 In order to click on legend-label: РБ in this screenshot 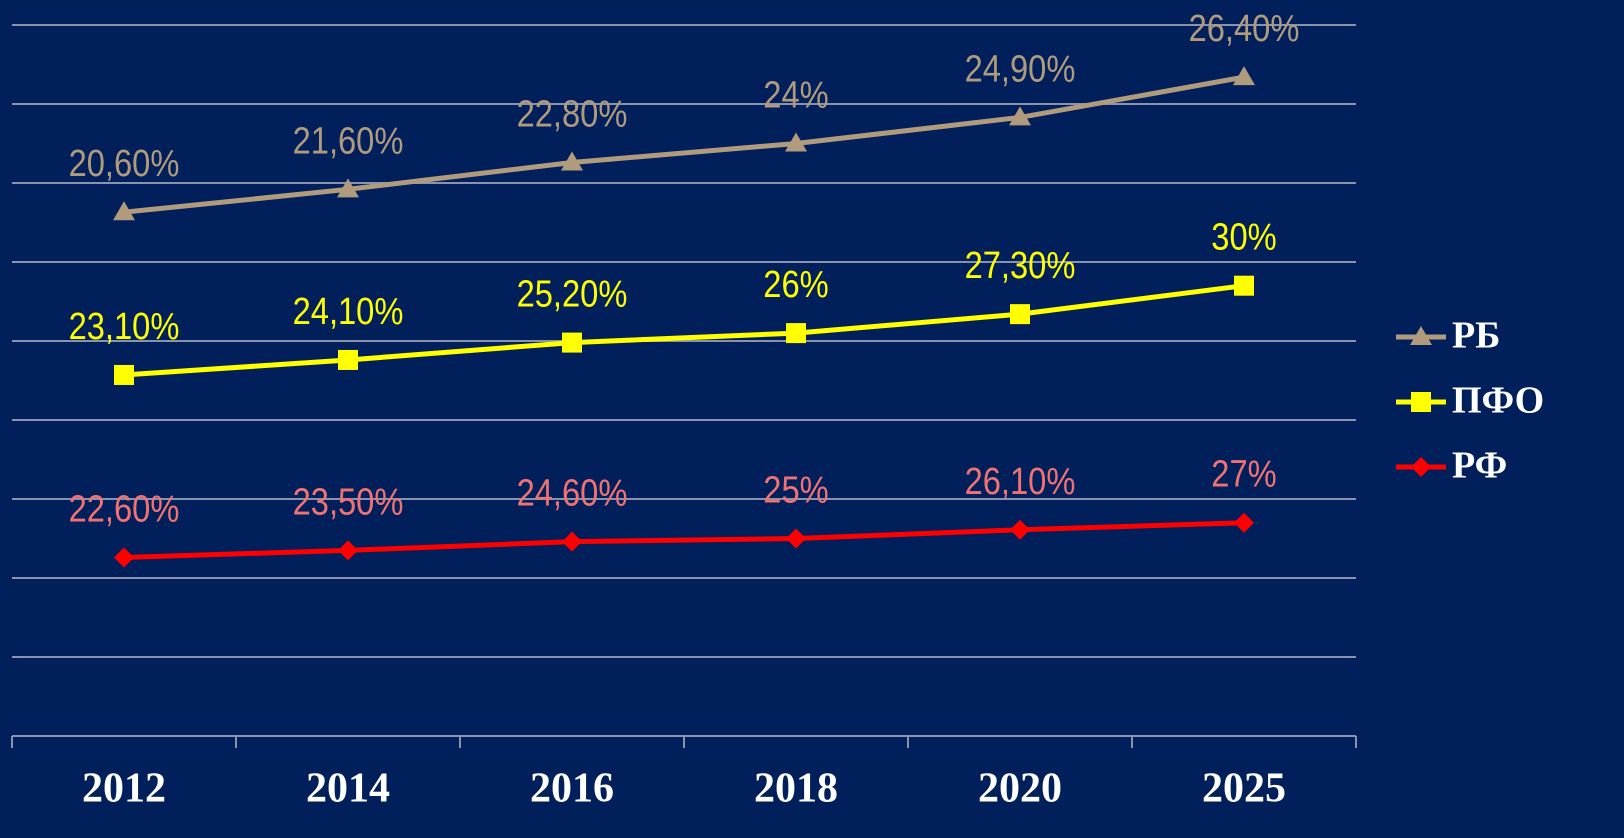, I will do `click(1476, 336)`.